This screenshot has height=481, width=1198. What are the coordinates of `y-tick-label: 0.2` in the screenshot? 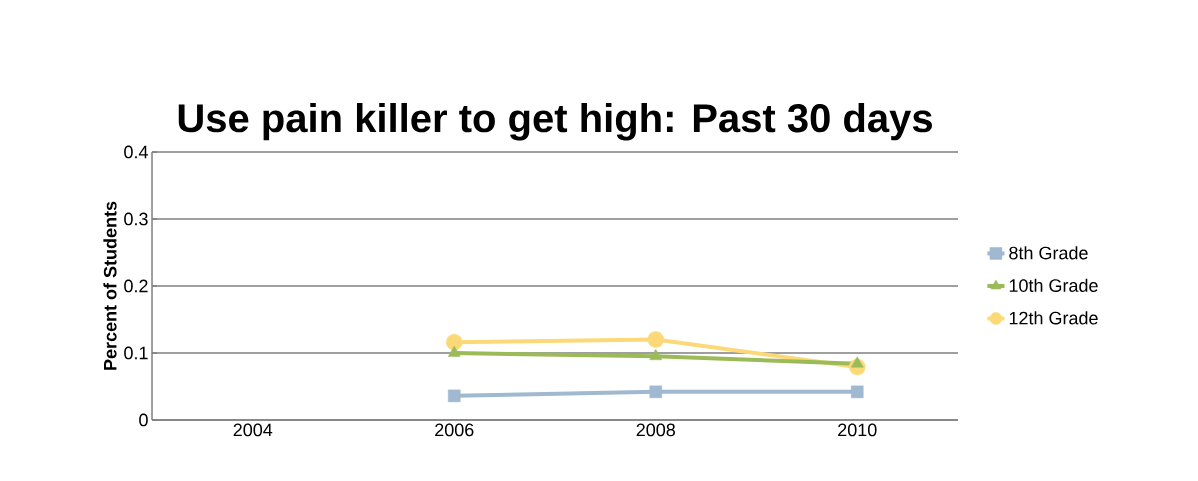 It's located at (136, 286).